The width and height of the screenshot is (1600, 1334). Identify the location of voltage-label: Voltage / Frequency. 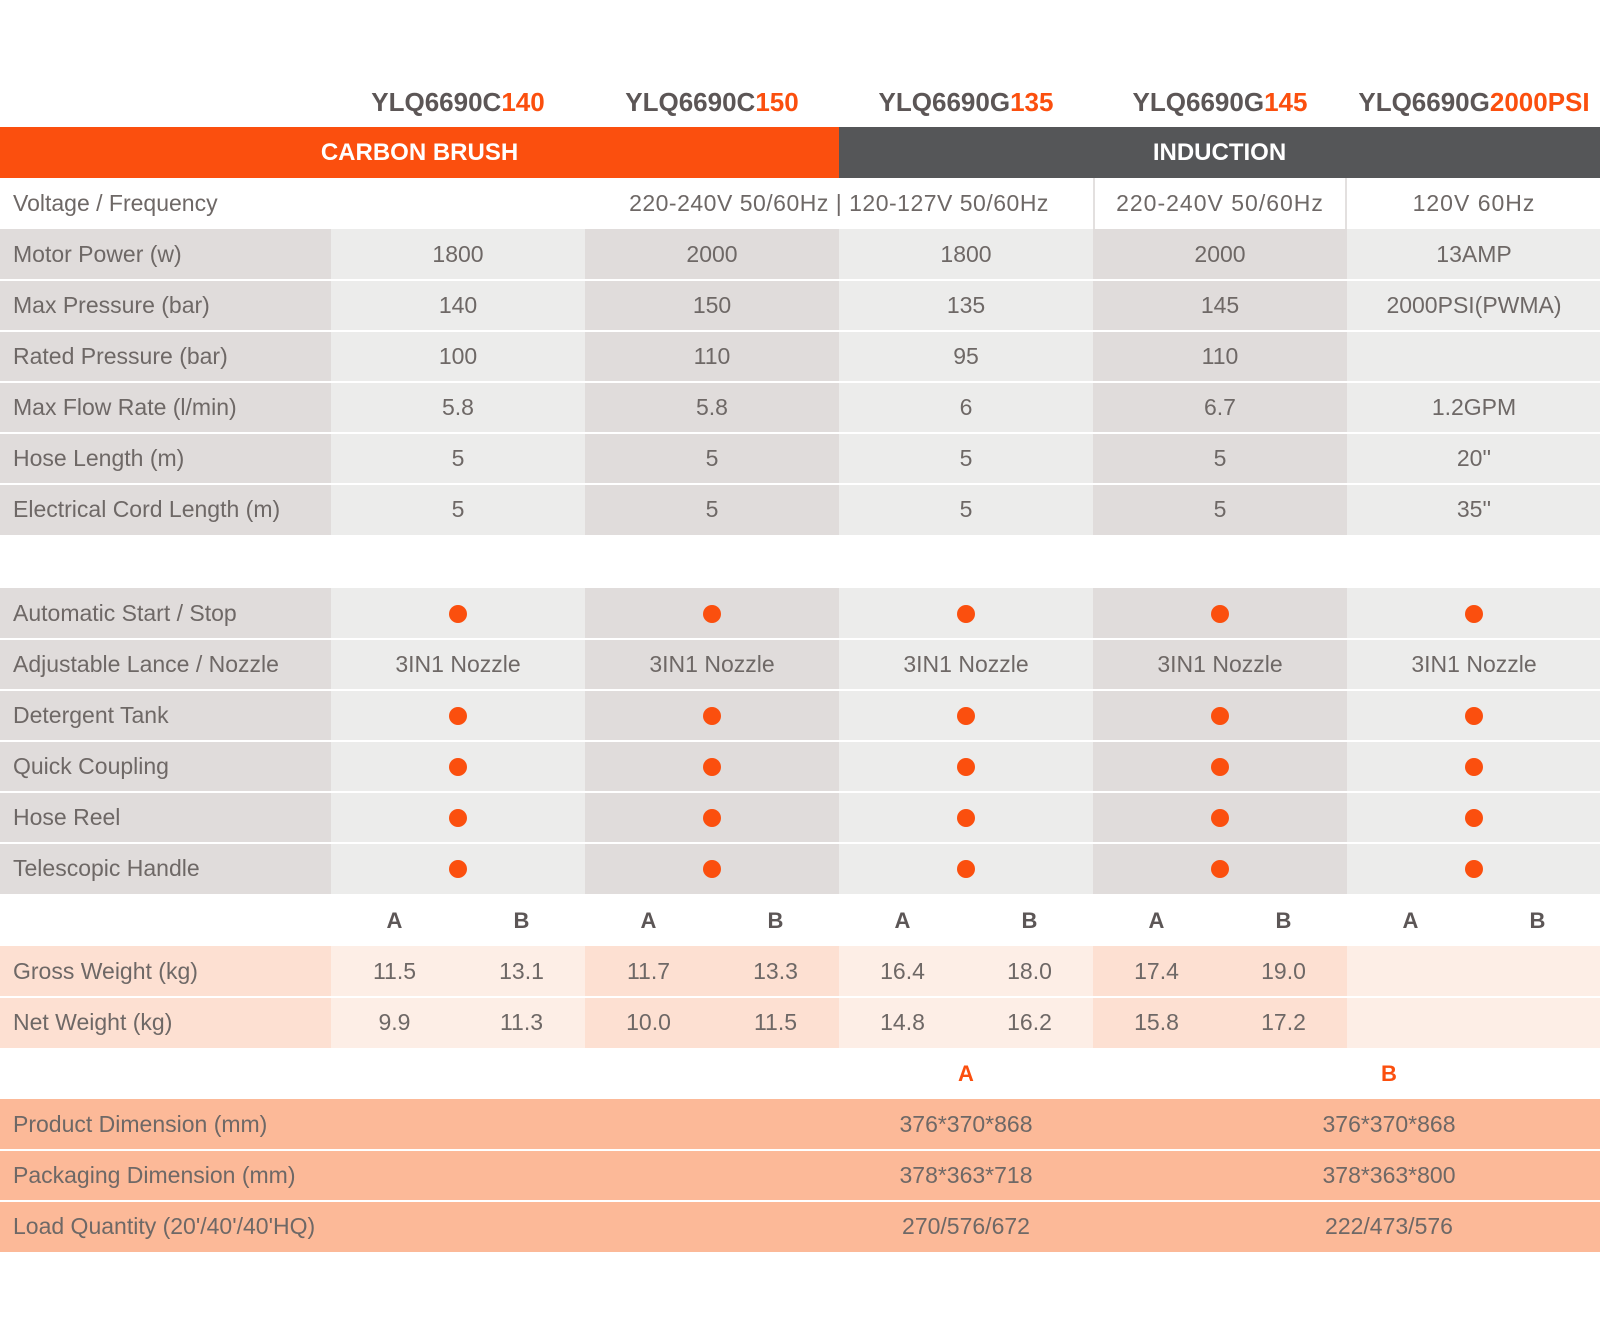
(165, 203).